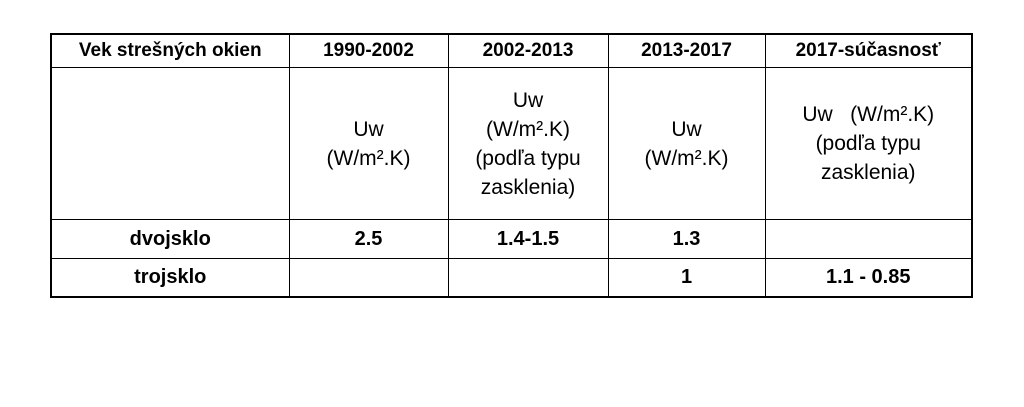 The height and width of the screenshot is (407, 1024). I want to click on body-row: trojsklo 1 1.1 - 0.85, so click(511, 277).